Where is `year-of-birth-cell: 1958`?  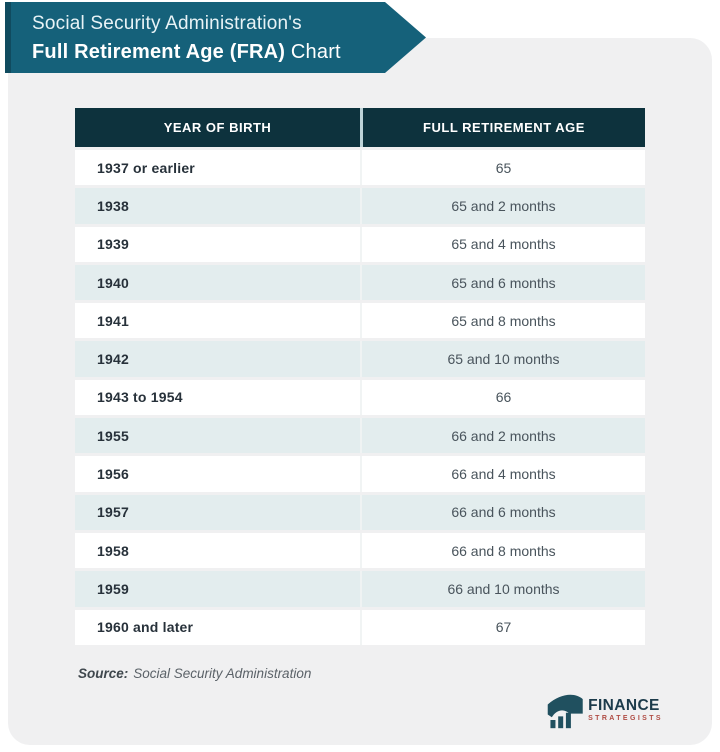 year-of-birth-cell: 1958 is located at coordinates (113, 550).